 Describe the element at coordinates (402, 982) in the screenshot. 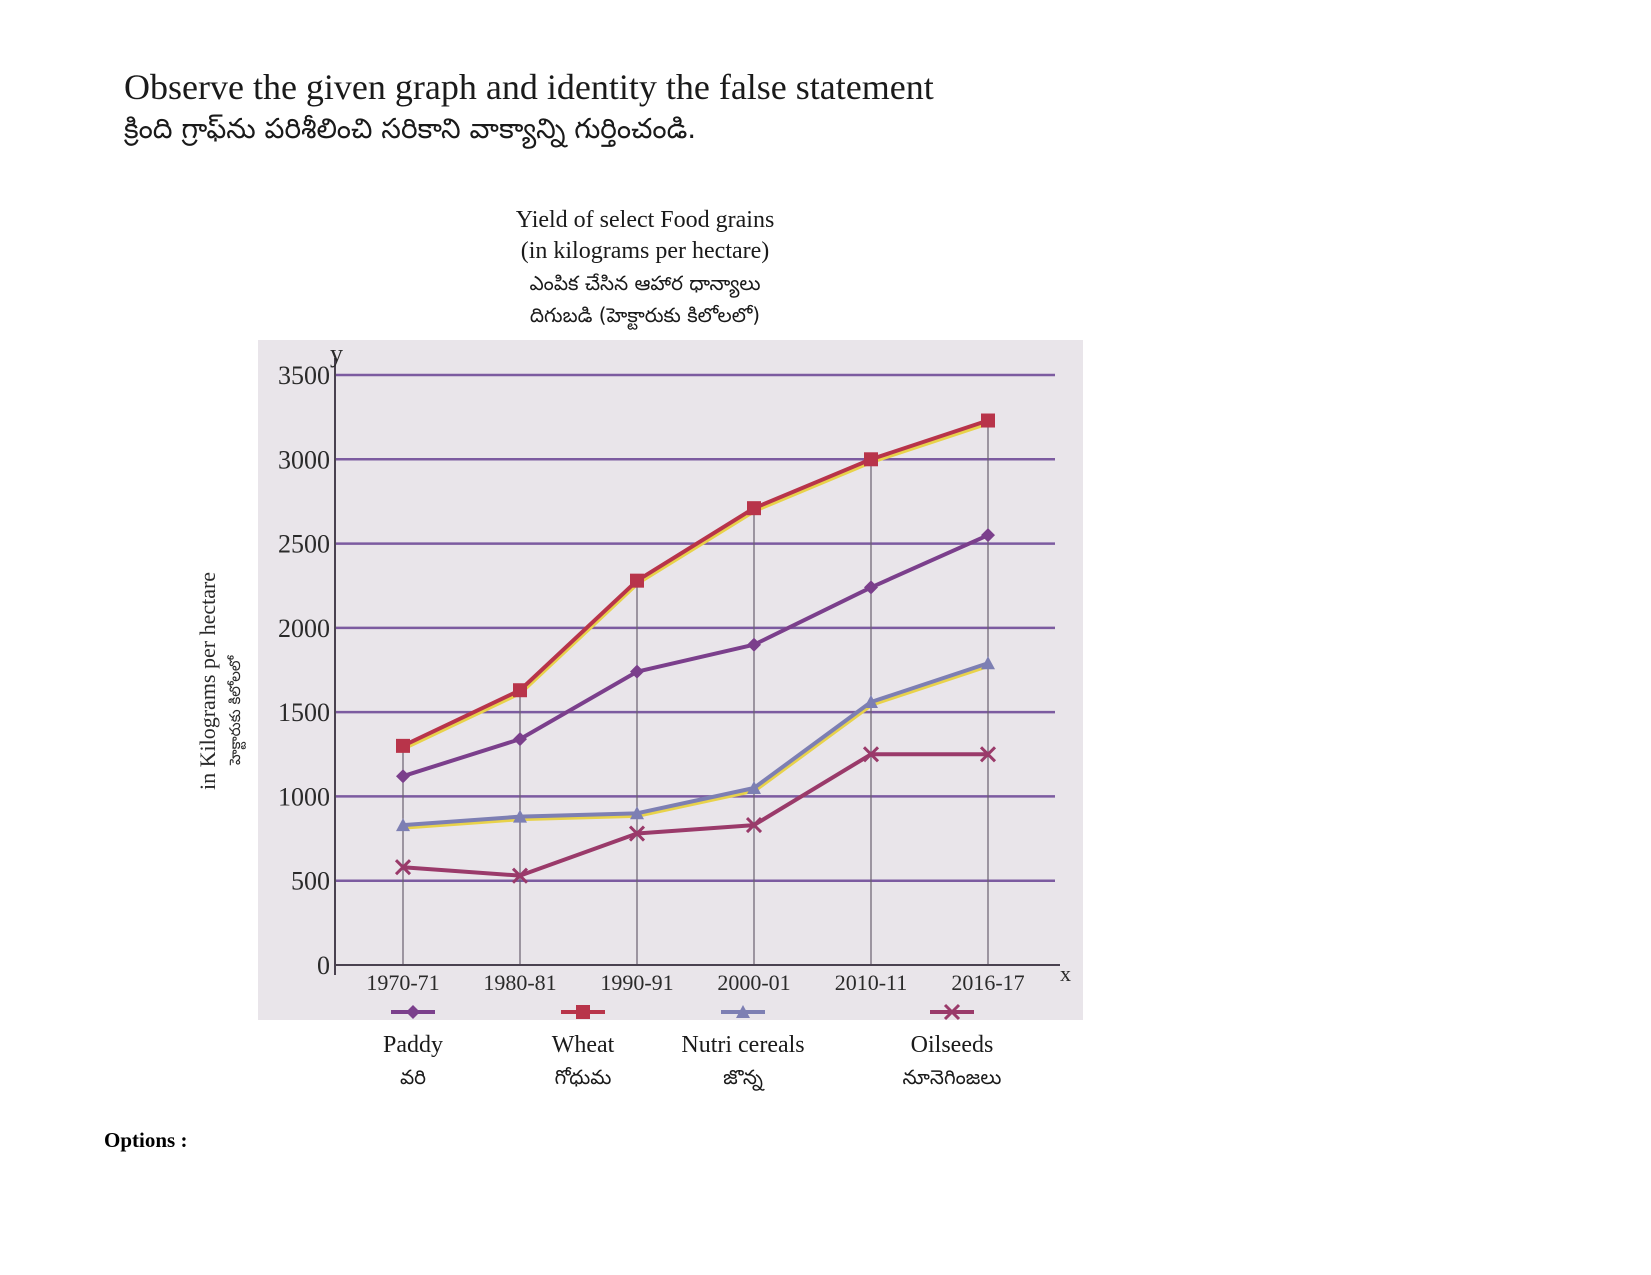

I see `x-tick-label: 1970-71` at that location.